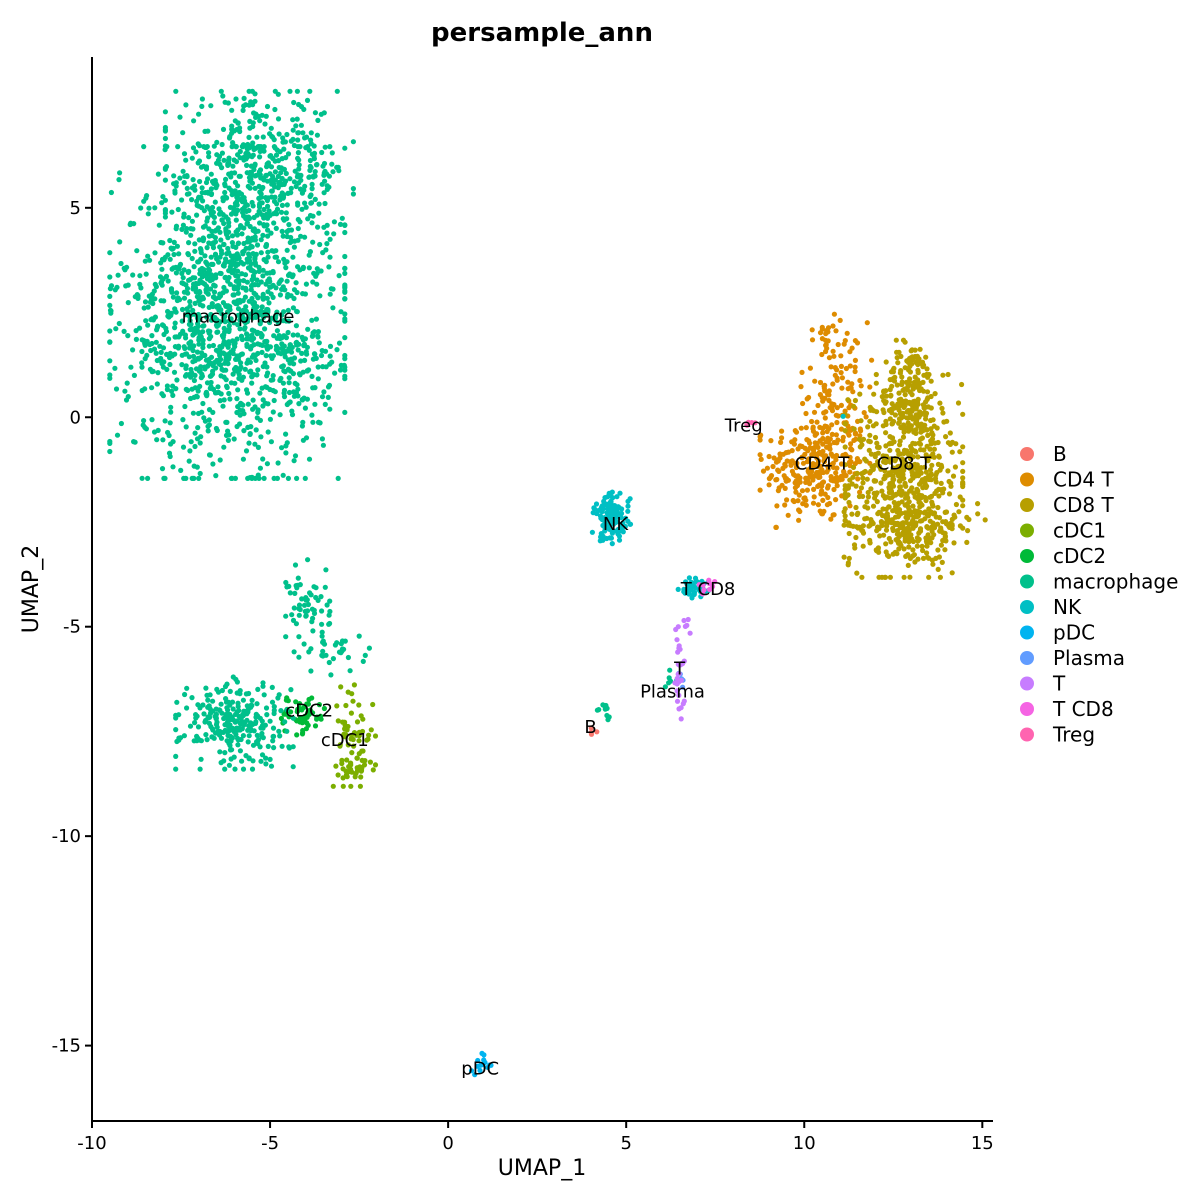  Describe the element at coordinates (66, 1046) in the screenshot. I see `y-tick-label: -15` at that location.